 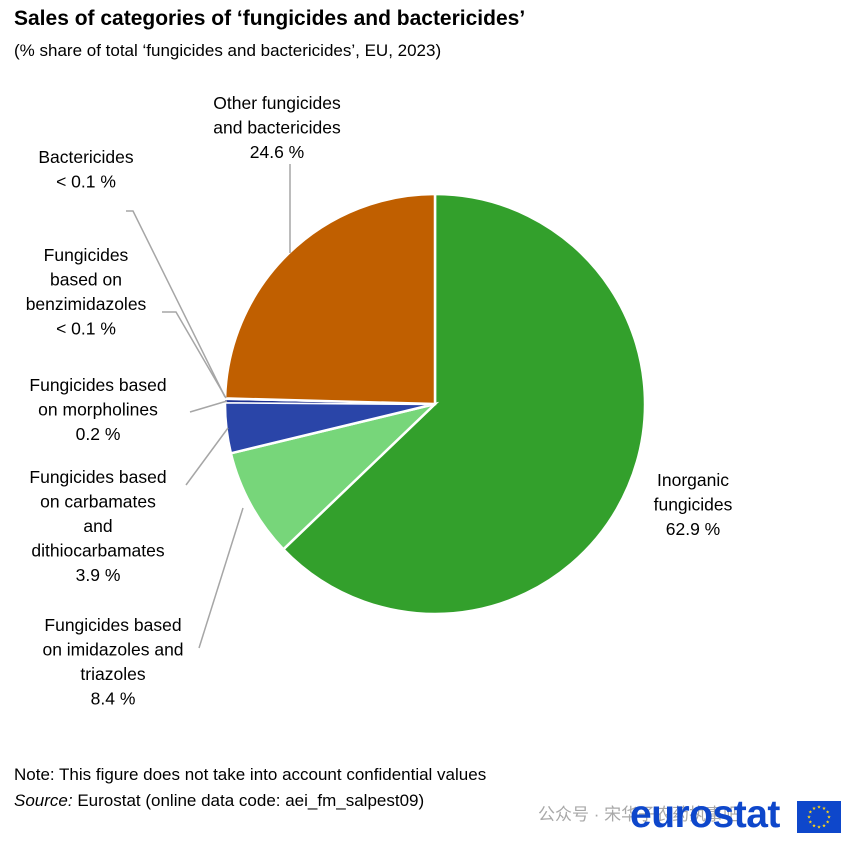 I want to click on slice-label-other: Other fungicides and bactericides 24.6 %, so click(x=277, y=127).